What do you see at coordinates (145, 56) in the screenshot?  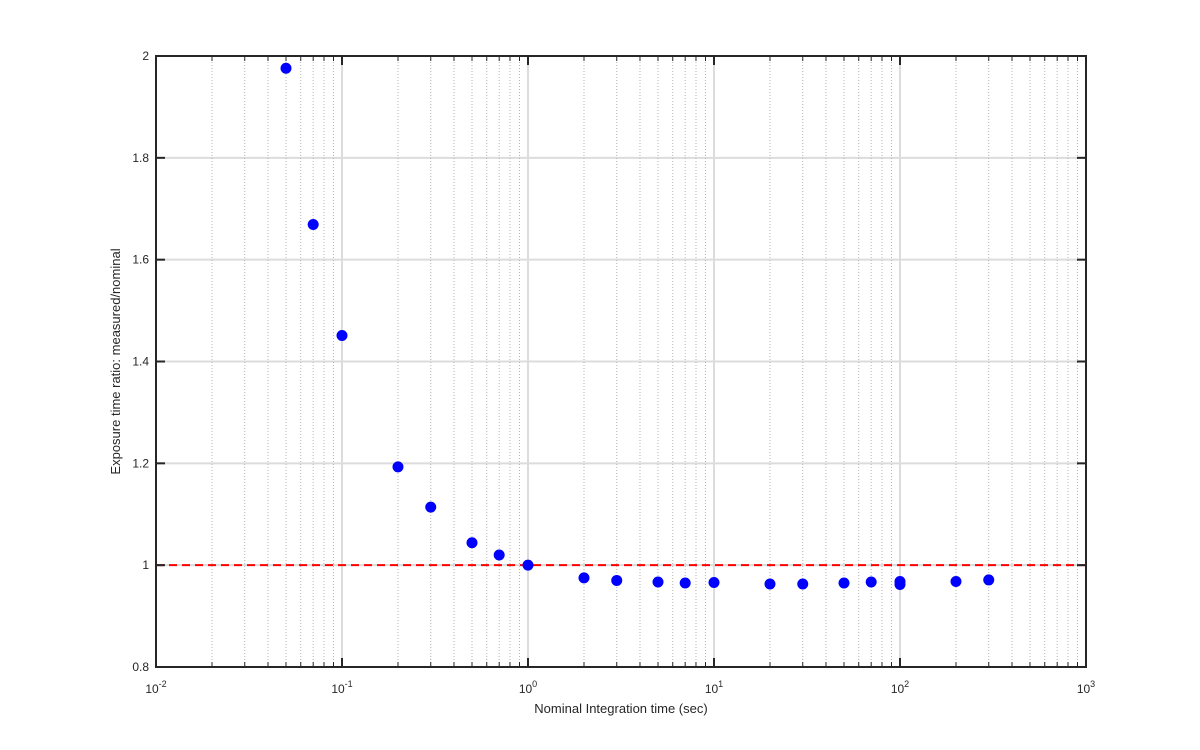 I see `y-tick-label: 2` at bounding box center [145, 56].